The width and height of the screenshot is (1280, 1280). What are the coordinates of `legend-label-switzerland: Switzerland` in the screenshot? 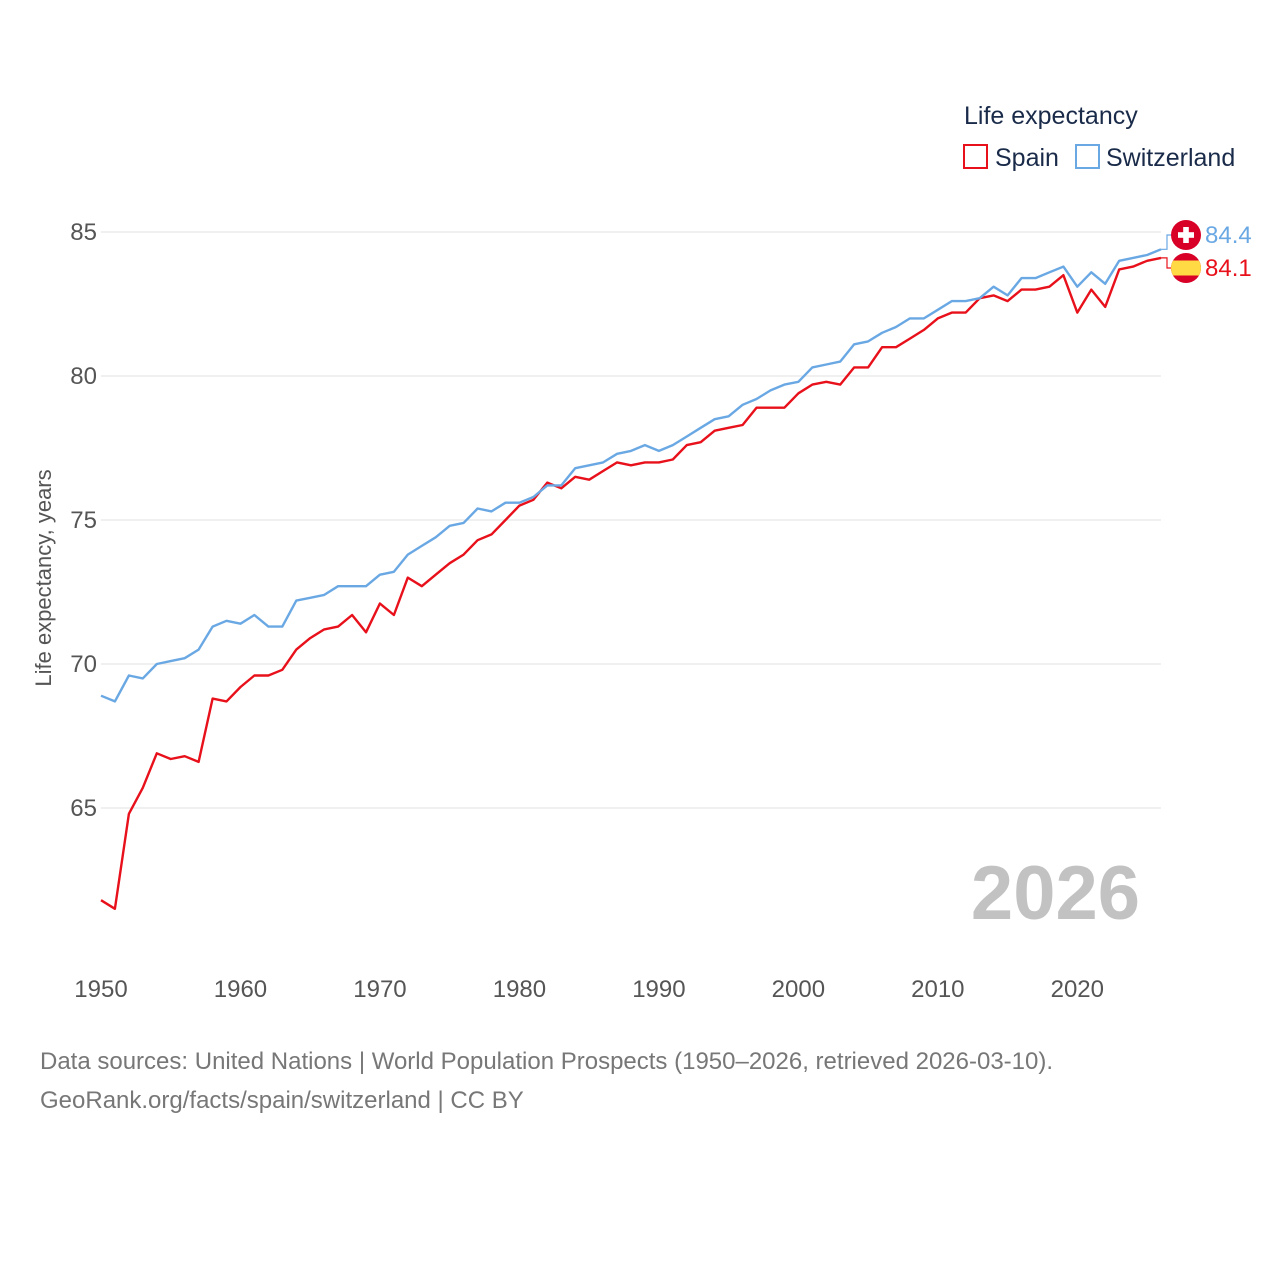 It's located at (1170, 158).